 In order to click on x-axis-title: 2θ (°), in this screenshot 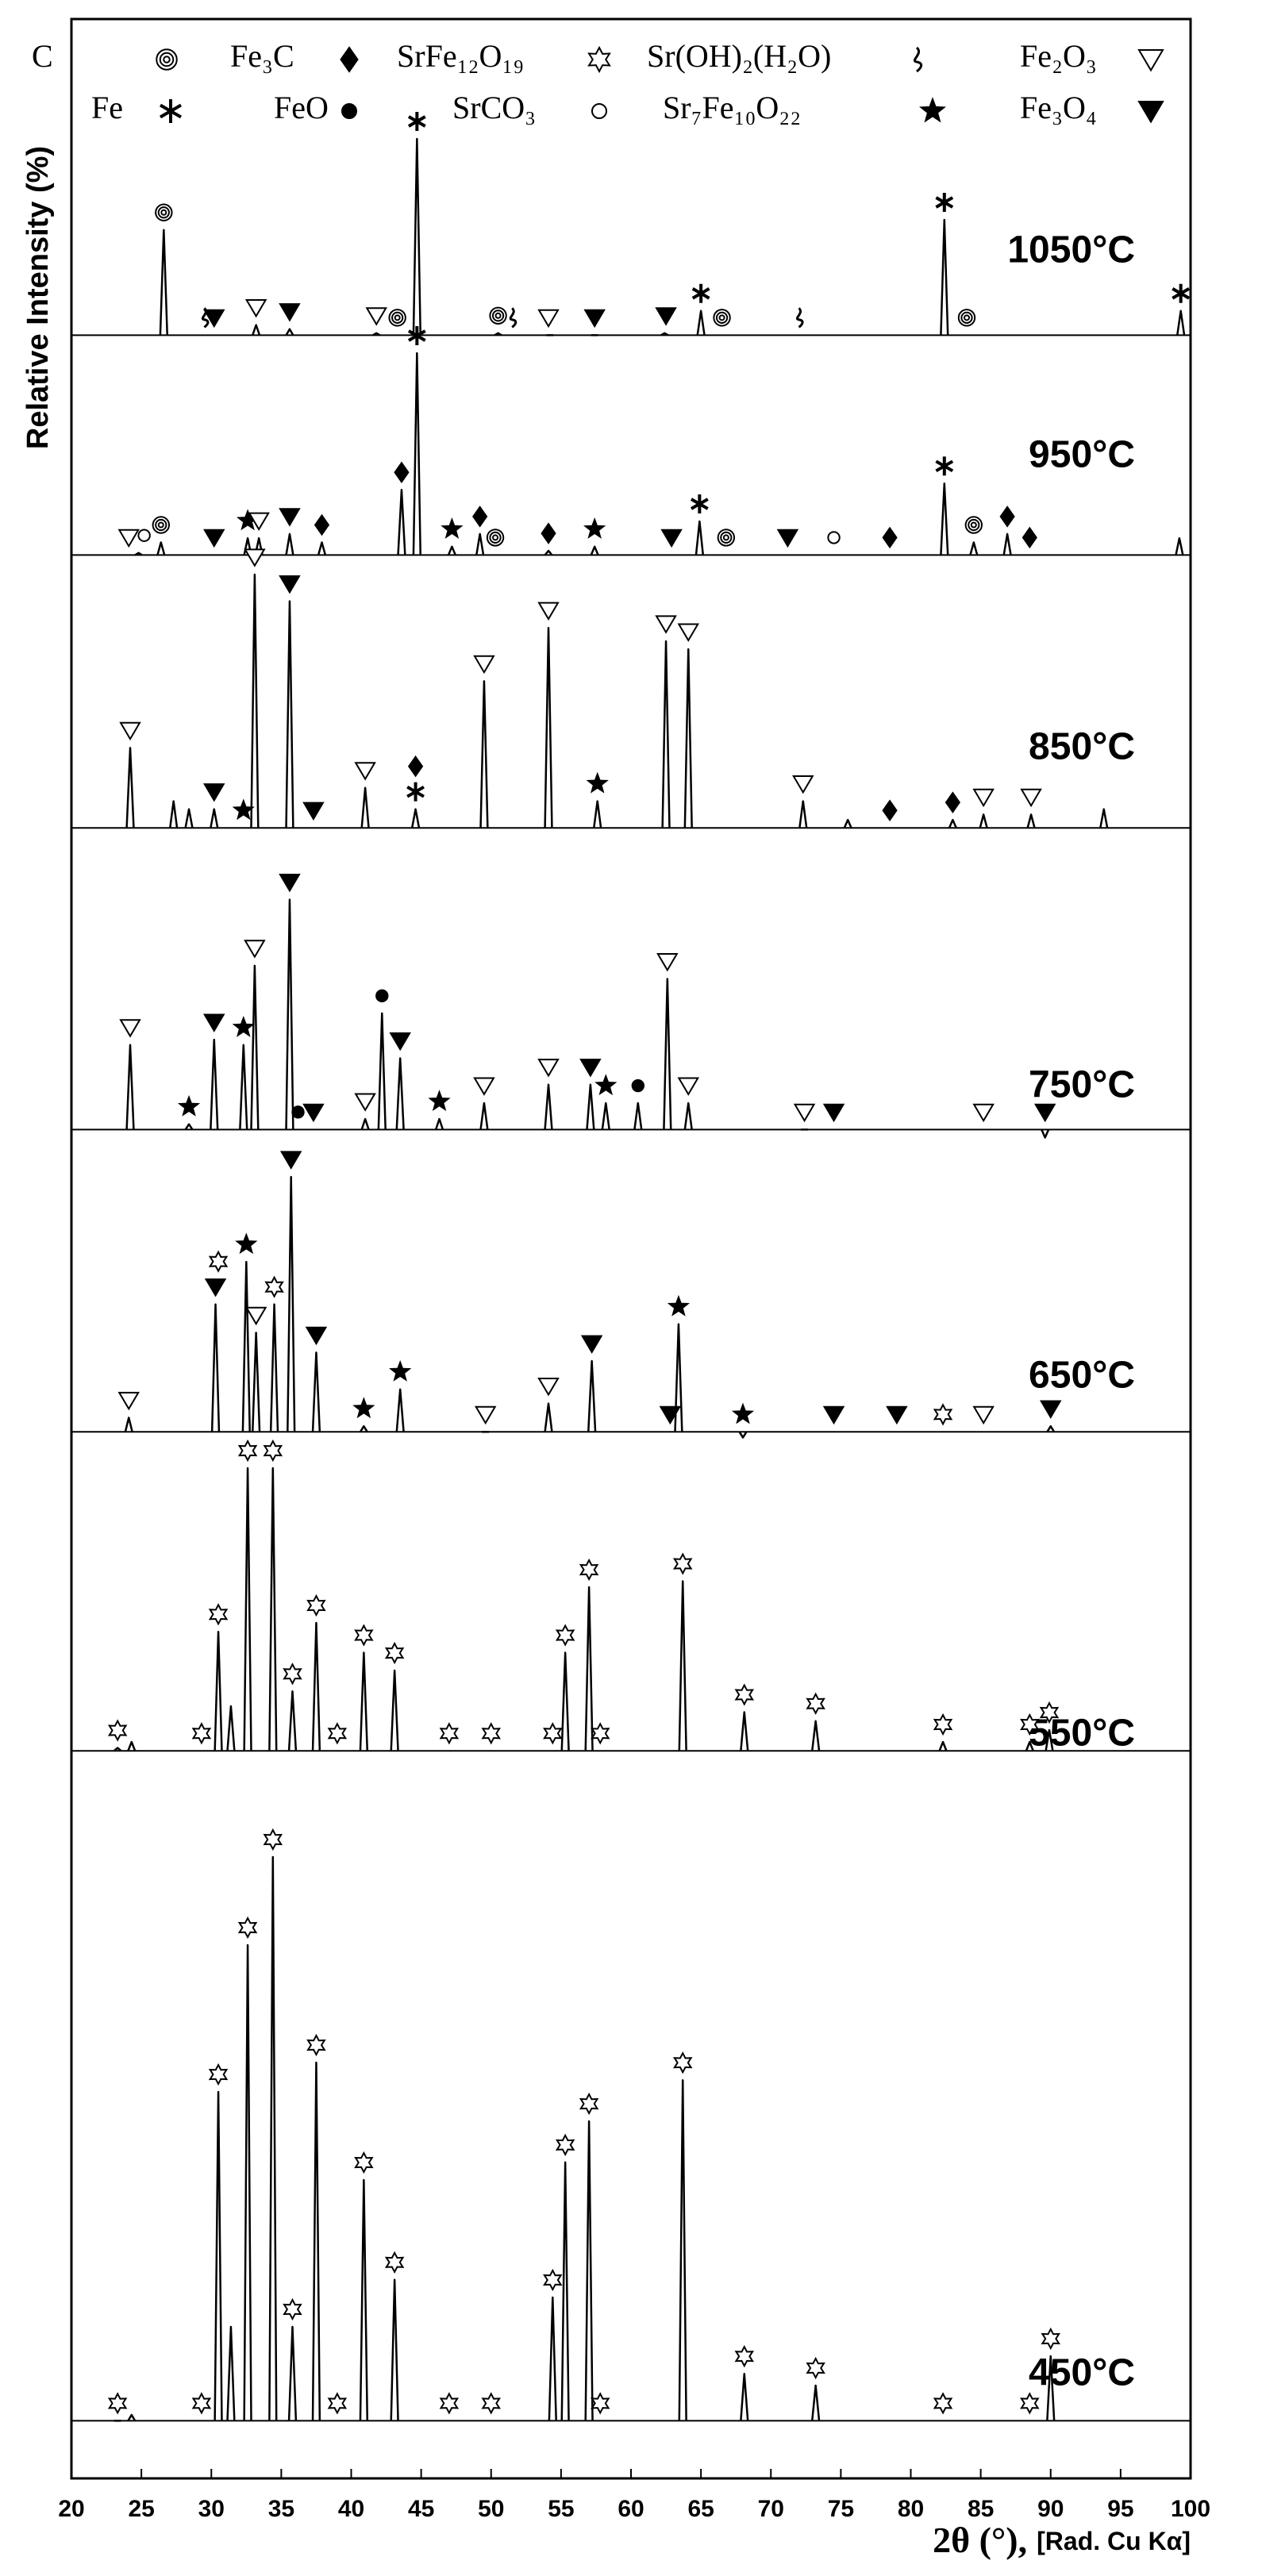, I will do `click(980, 2540)`.